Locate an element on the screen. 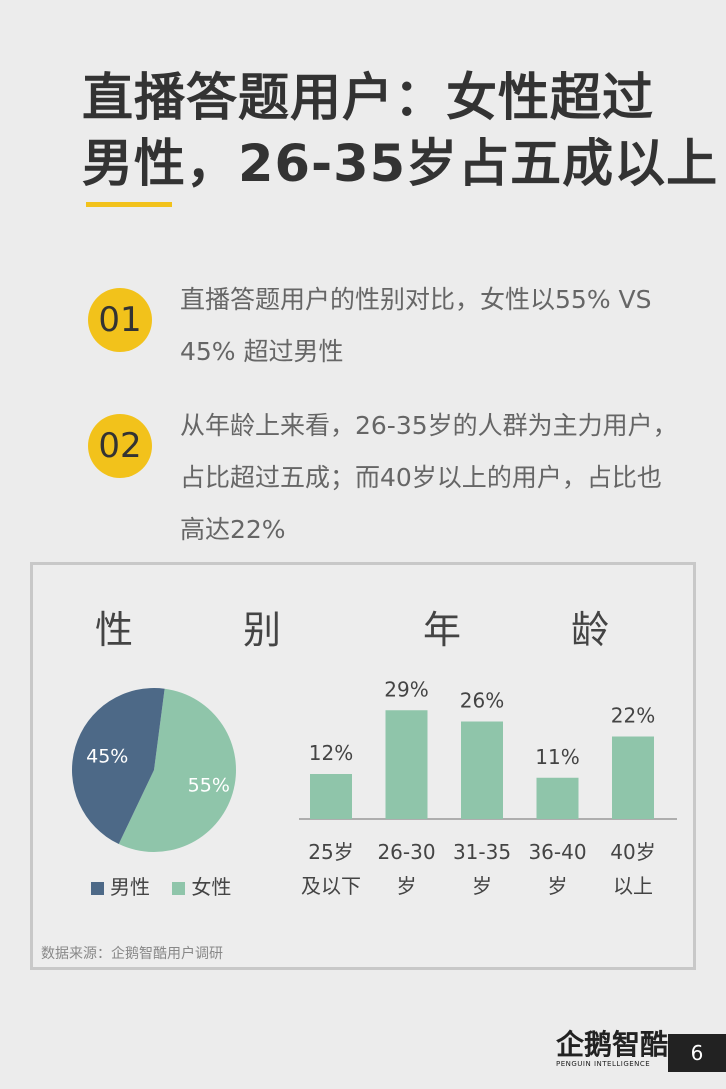 The height and width of the screenshot is (1089, 726). bar-category-label: 36-40 is located at coordinates (557, 852).